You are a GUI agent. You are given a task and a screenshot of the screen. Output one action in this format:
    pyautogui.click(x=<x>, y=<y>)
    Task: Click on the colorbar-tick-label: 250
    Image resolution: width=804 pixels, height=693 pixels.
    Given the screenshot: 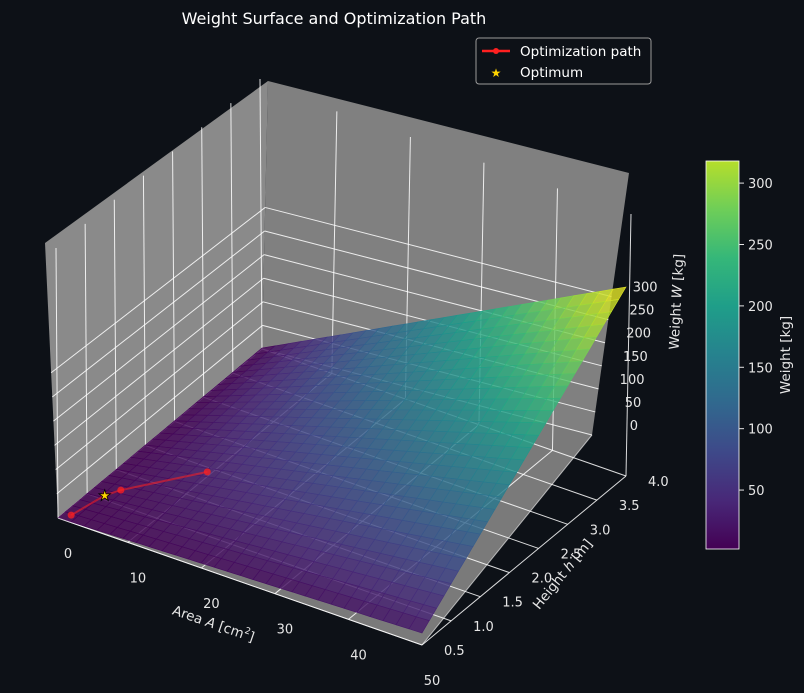 What is the action you would take?
    pyautogui.click(x=760, y=245)
    